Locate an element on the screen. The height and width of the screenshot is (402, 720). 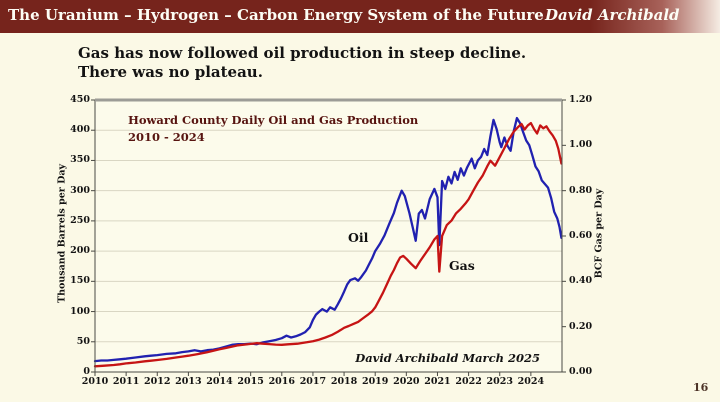
chart-title-line-2: 2010 - 2024 is located at coordinates (166, 137).